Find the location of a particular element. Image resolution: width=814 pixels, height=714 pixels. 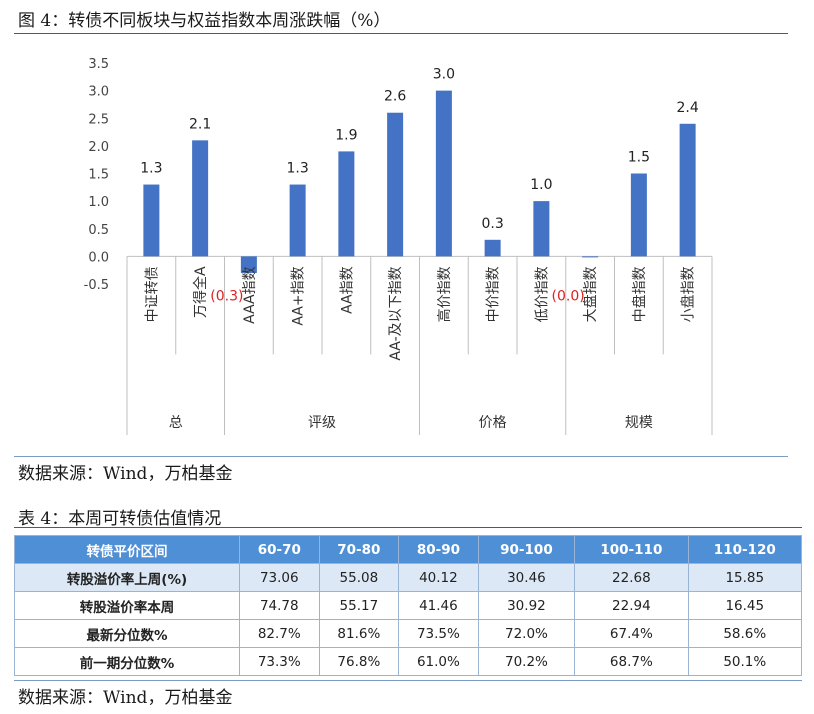

y-tick-label: 3.5 is located at coordinates (98, 64).